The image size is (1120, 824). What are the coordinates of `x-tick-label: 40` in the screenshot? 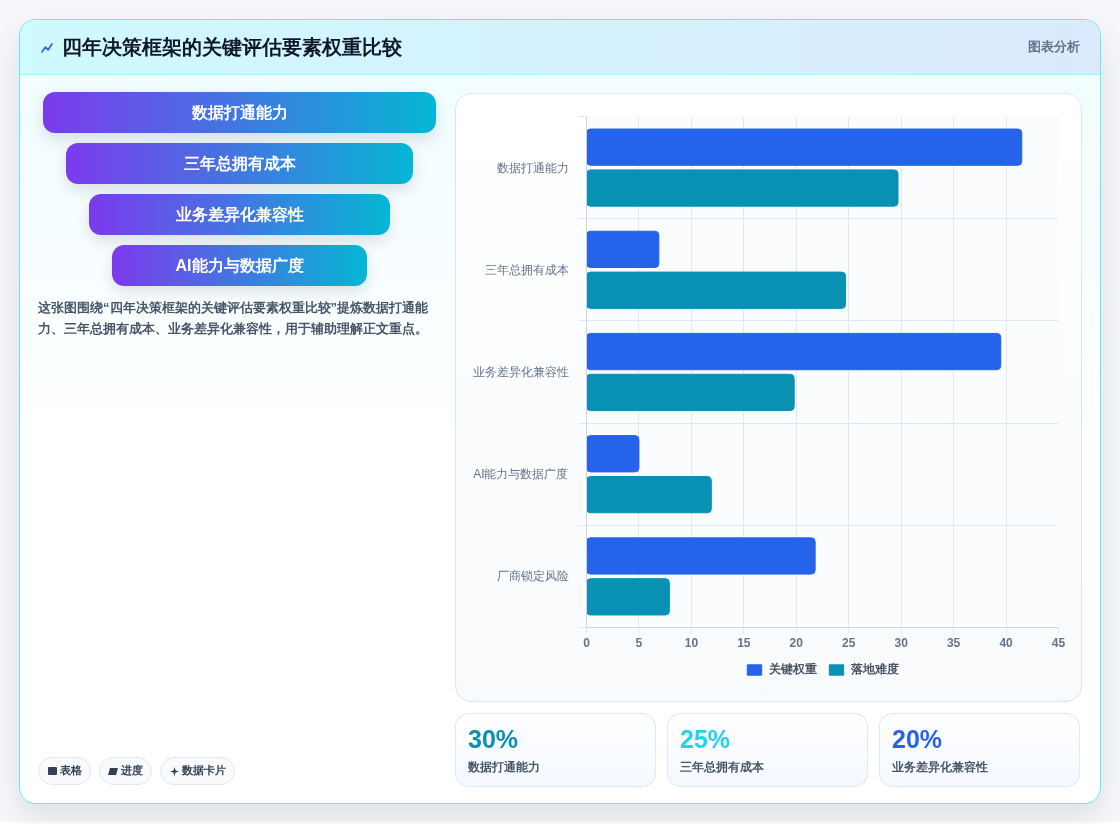 It's located at (1006, 642).